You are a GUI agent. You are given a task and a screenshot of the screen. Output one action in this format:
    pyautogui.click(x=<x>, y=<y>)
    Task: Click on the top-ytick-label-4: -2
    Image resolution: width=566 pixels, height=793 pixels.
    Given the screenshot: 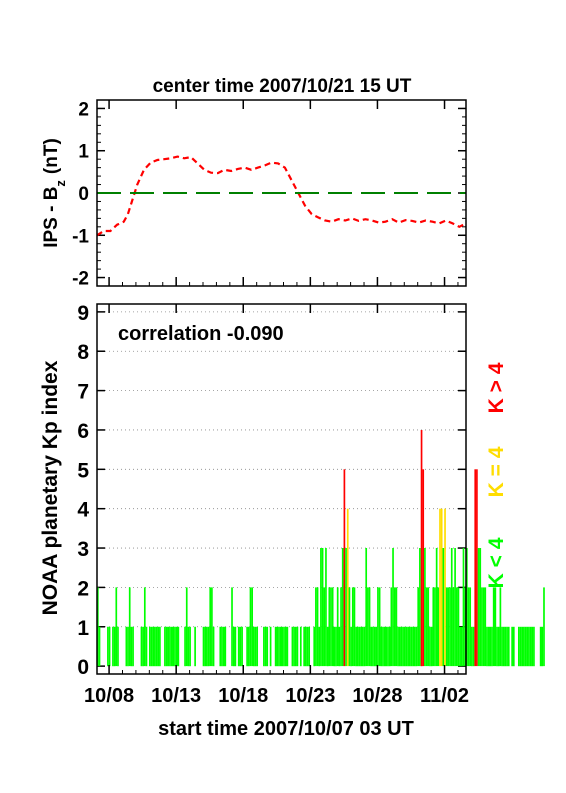 What is the action you would take?
    pyautogui.click(x=80, y=279)
    